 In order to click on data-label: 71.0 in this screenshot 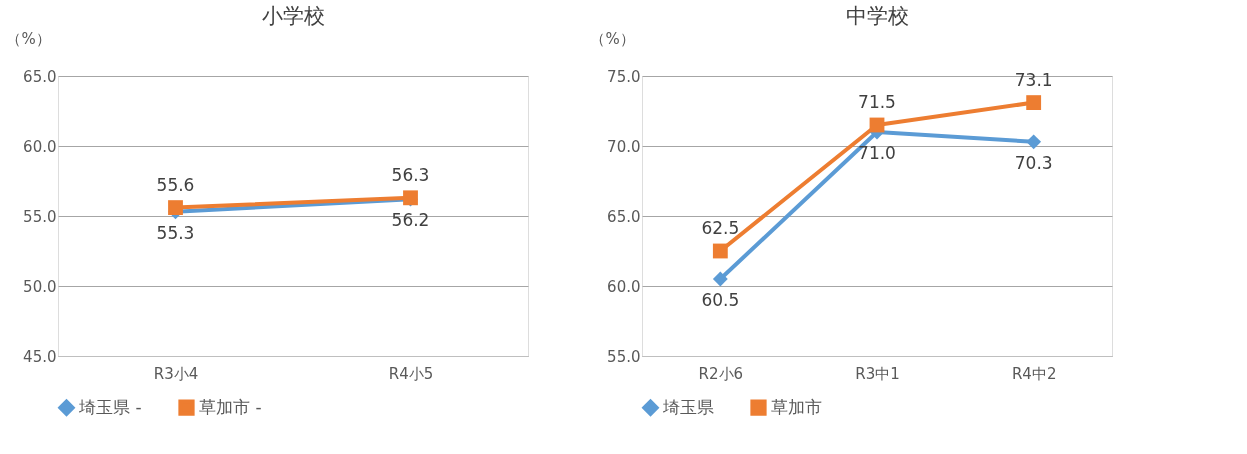, I will do `click(877, 153)`.